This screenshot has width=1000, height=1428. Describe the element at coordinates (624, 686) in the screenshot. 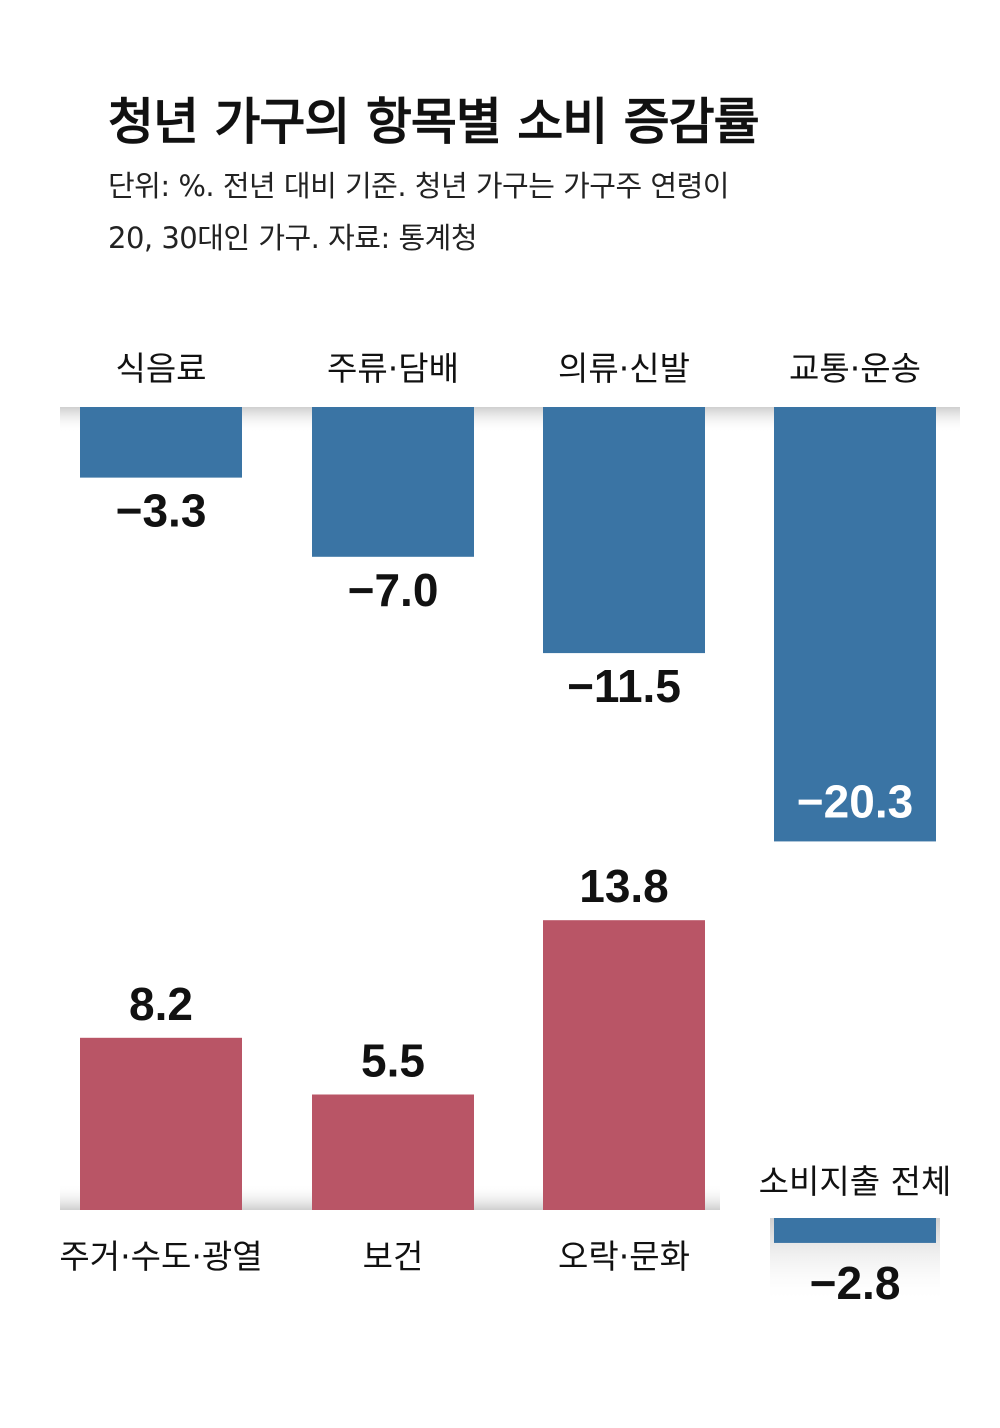

I see `negative-value-label: −11.5` at that location.